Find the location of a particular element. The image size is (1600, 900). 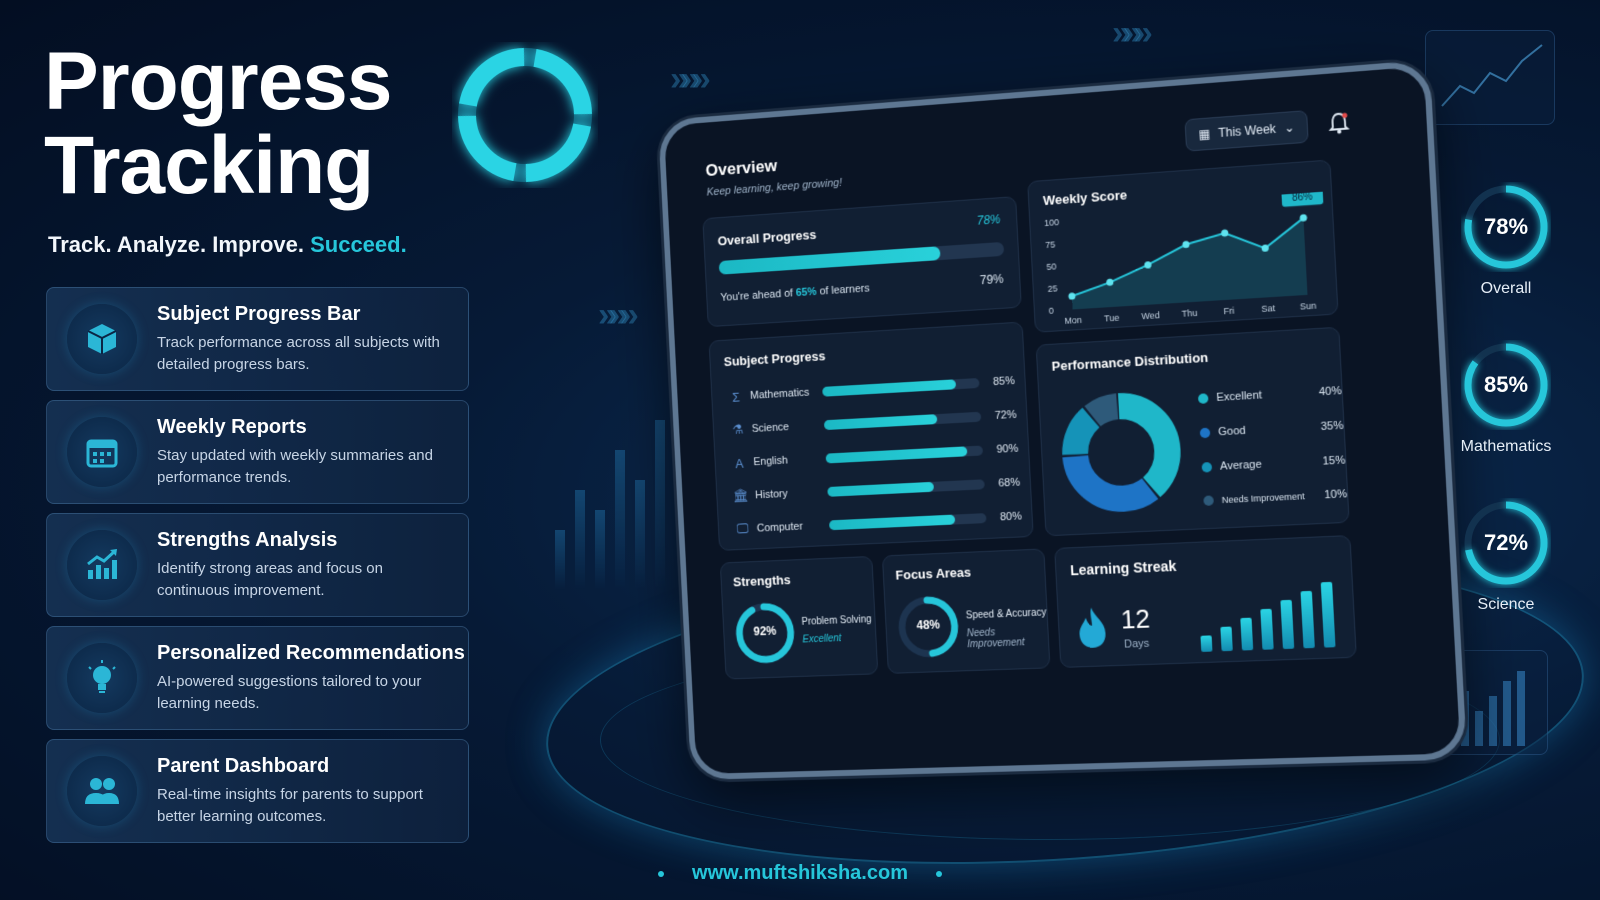

focus-percent: 48% is located at coordinates (928, 625).